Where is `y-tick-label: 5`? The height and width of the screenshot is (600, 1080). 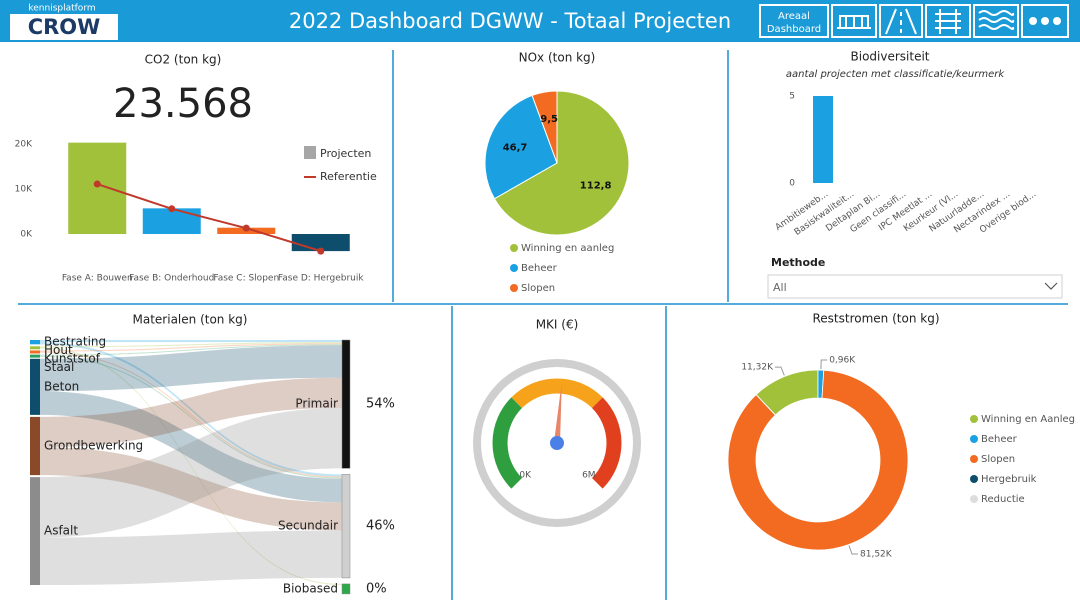 y-tick-label: 5 is located at coordinates (792, 97).